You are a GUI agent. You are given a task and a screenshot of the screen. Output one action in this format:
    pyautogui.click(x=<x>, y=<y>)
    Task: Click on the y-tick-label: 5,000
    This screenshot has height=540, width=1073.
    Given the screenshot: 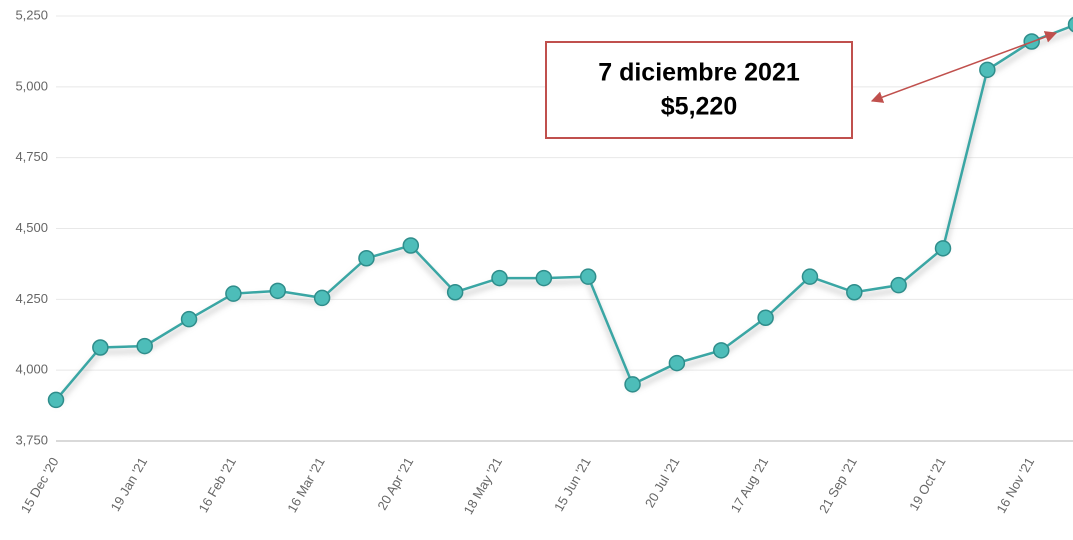 What is the action you would take?
    pyautogui.click(x=31, y=85)
    